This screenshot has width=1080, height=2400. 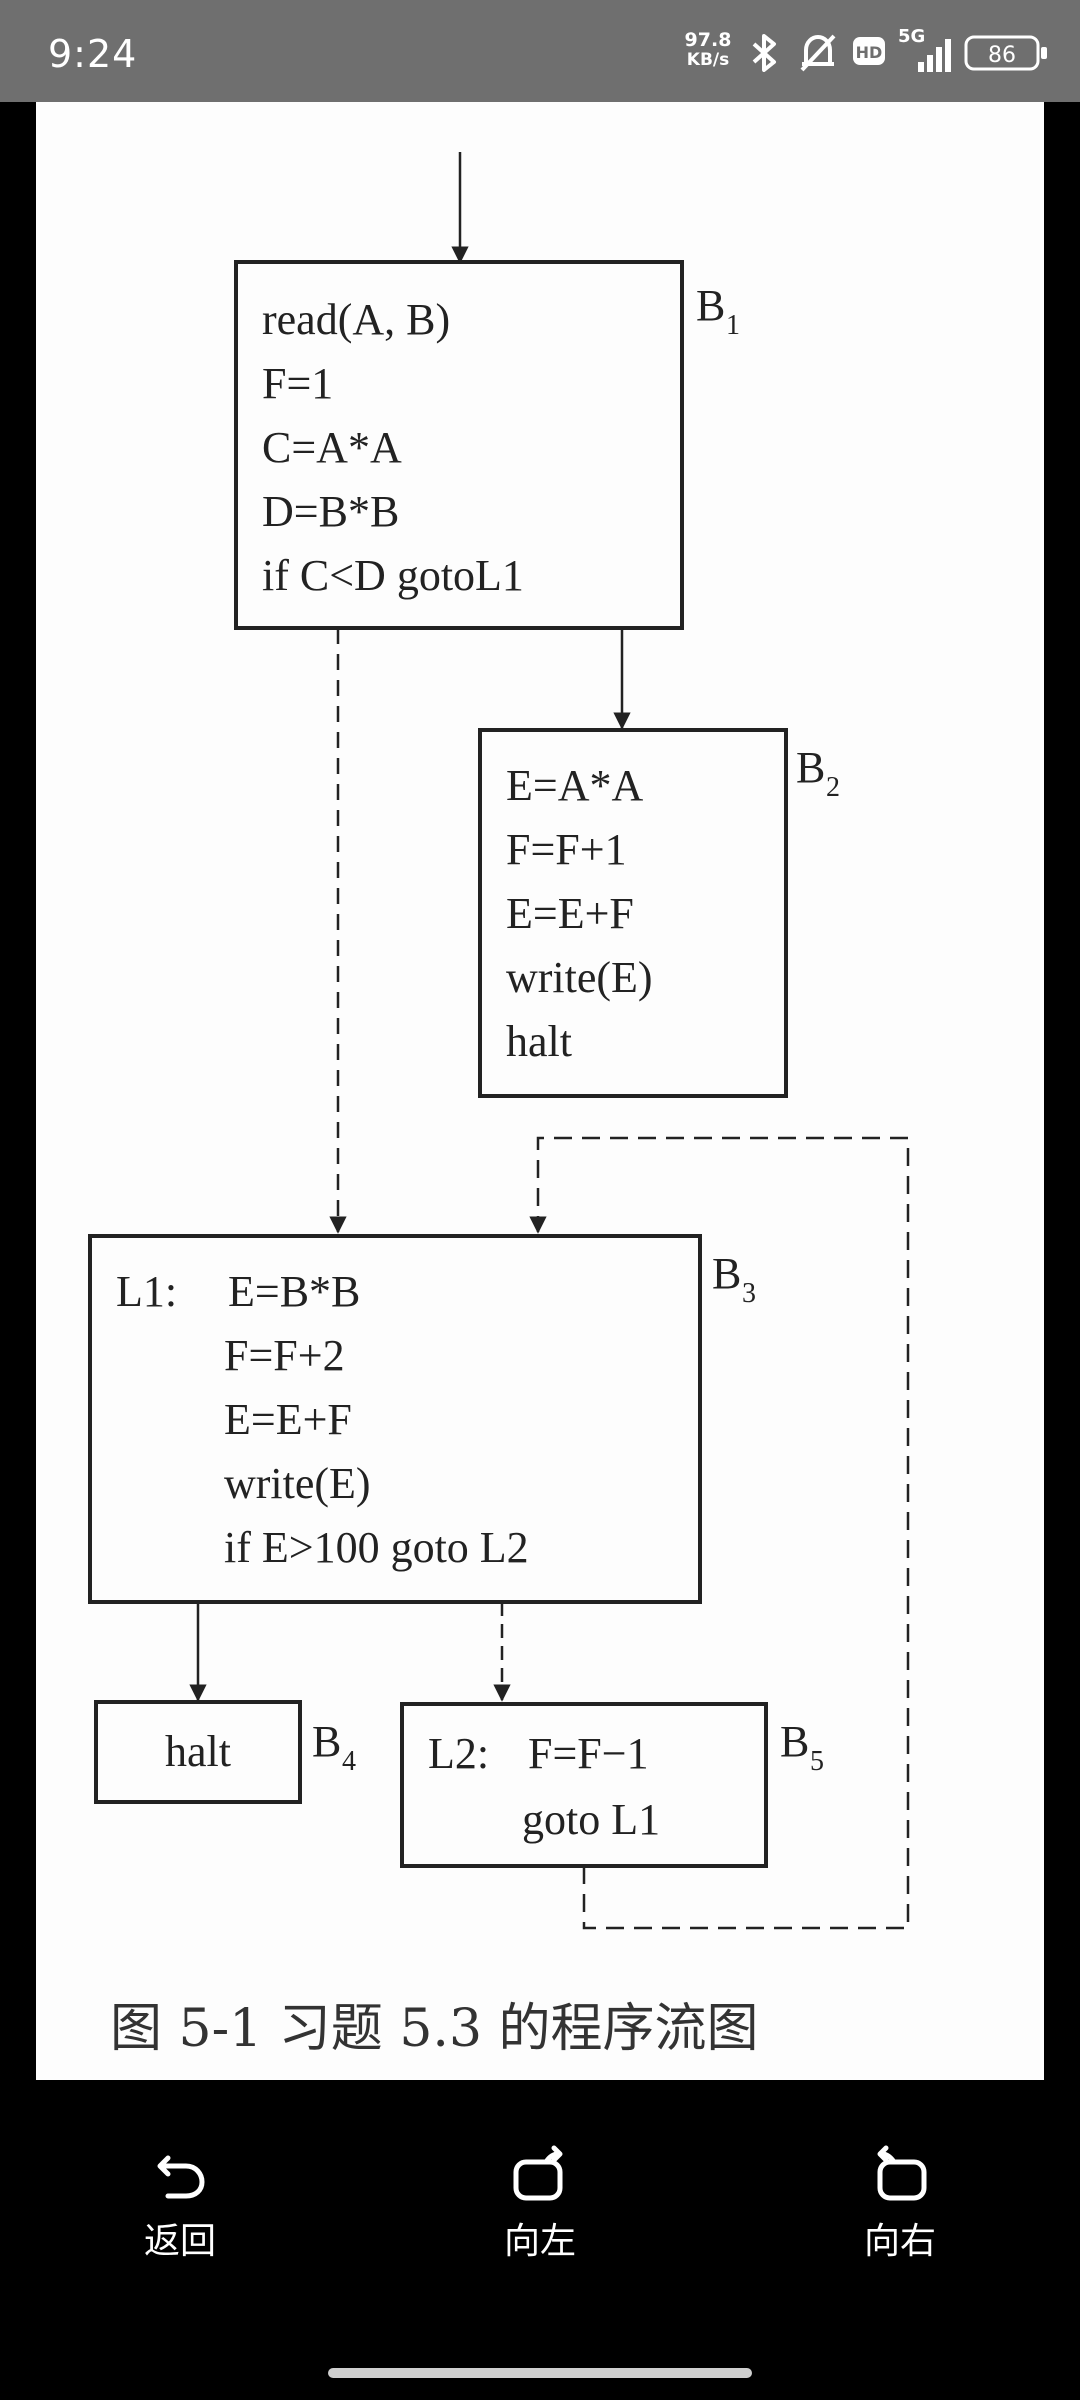 What do you see at coordinates (708, 60) in the screenshot?
I see `net-speed-unit: KB/s` at bounding box center [708, 60].